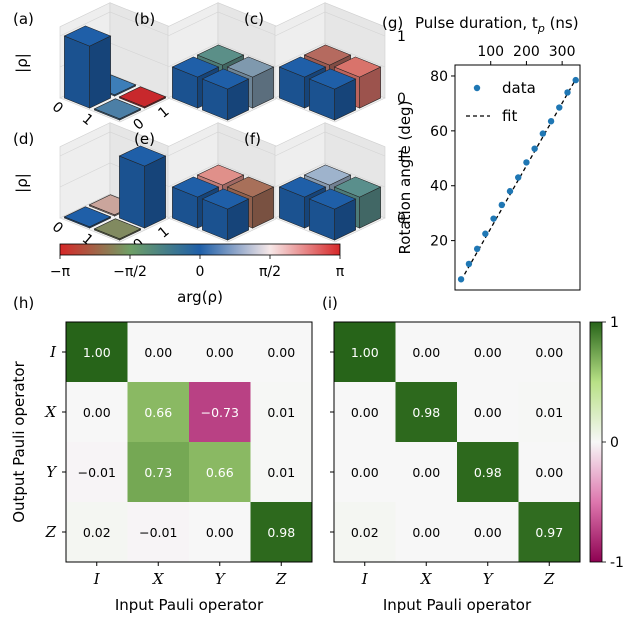  Describe the element at coordinates (206, 182) in the screenshot. I see `bar3d-panel-4: (e)` at that location.